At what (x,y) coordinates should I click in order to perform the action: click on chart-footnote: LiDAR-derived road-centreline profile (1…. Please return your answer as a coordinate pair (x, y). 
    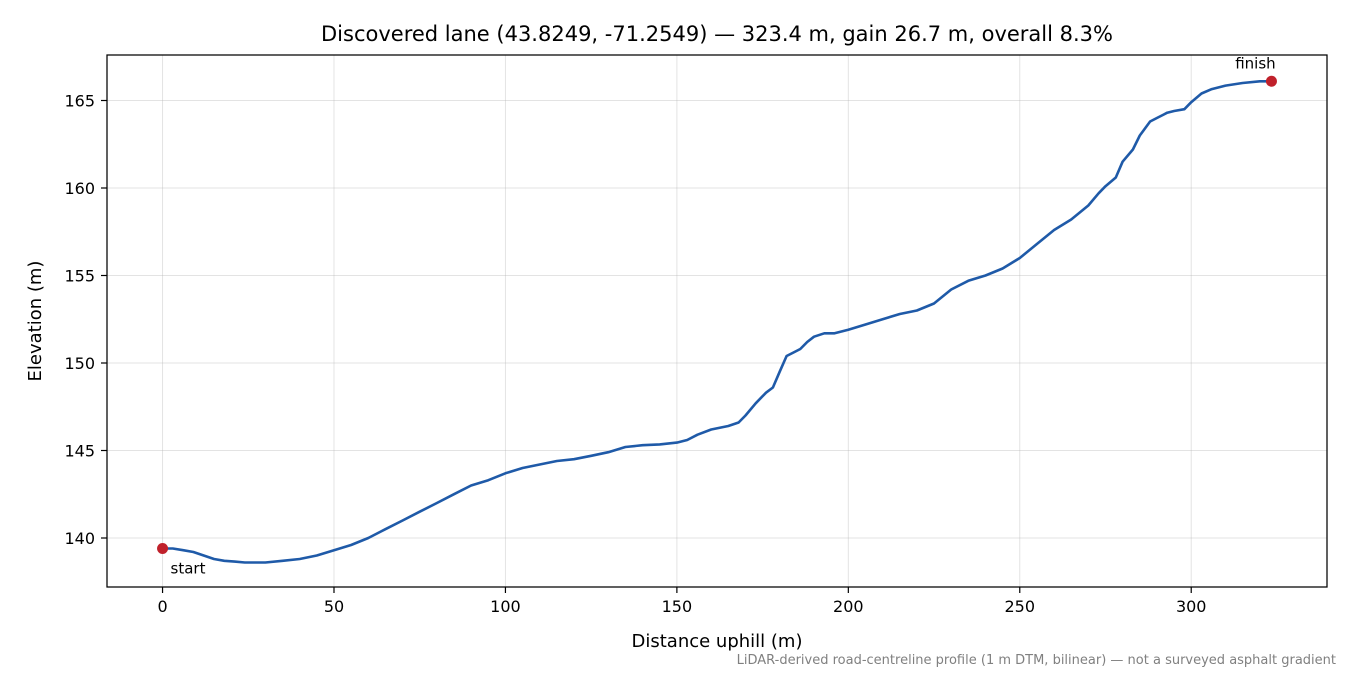
    Looking at the image, I should click on (1036, 660).